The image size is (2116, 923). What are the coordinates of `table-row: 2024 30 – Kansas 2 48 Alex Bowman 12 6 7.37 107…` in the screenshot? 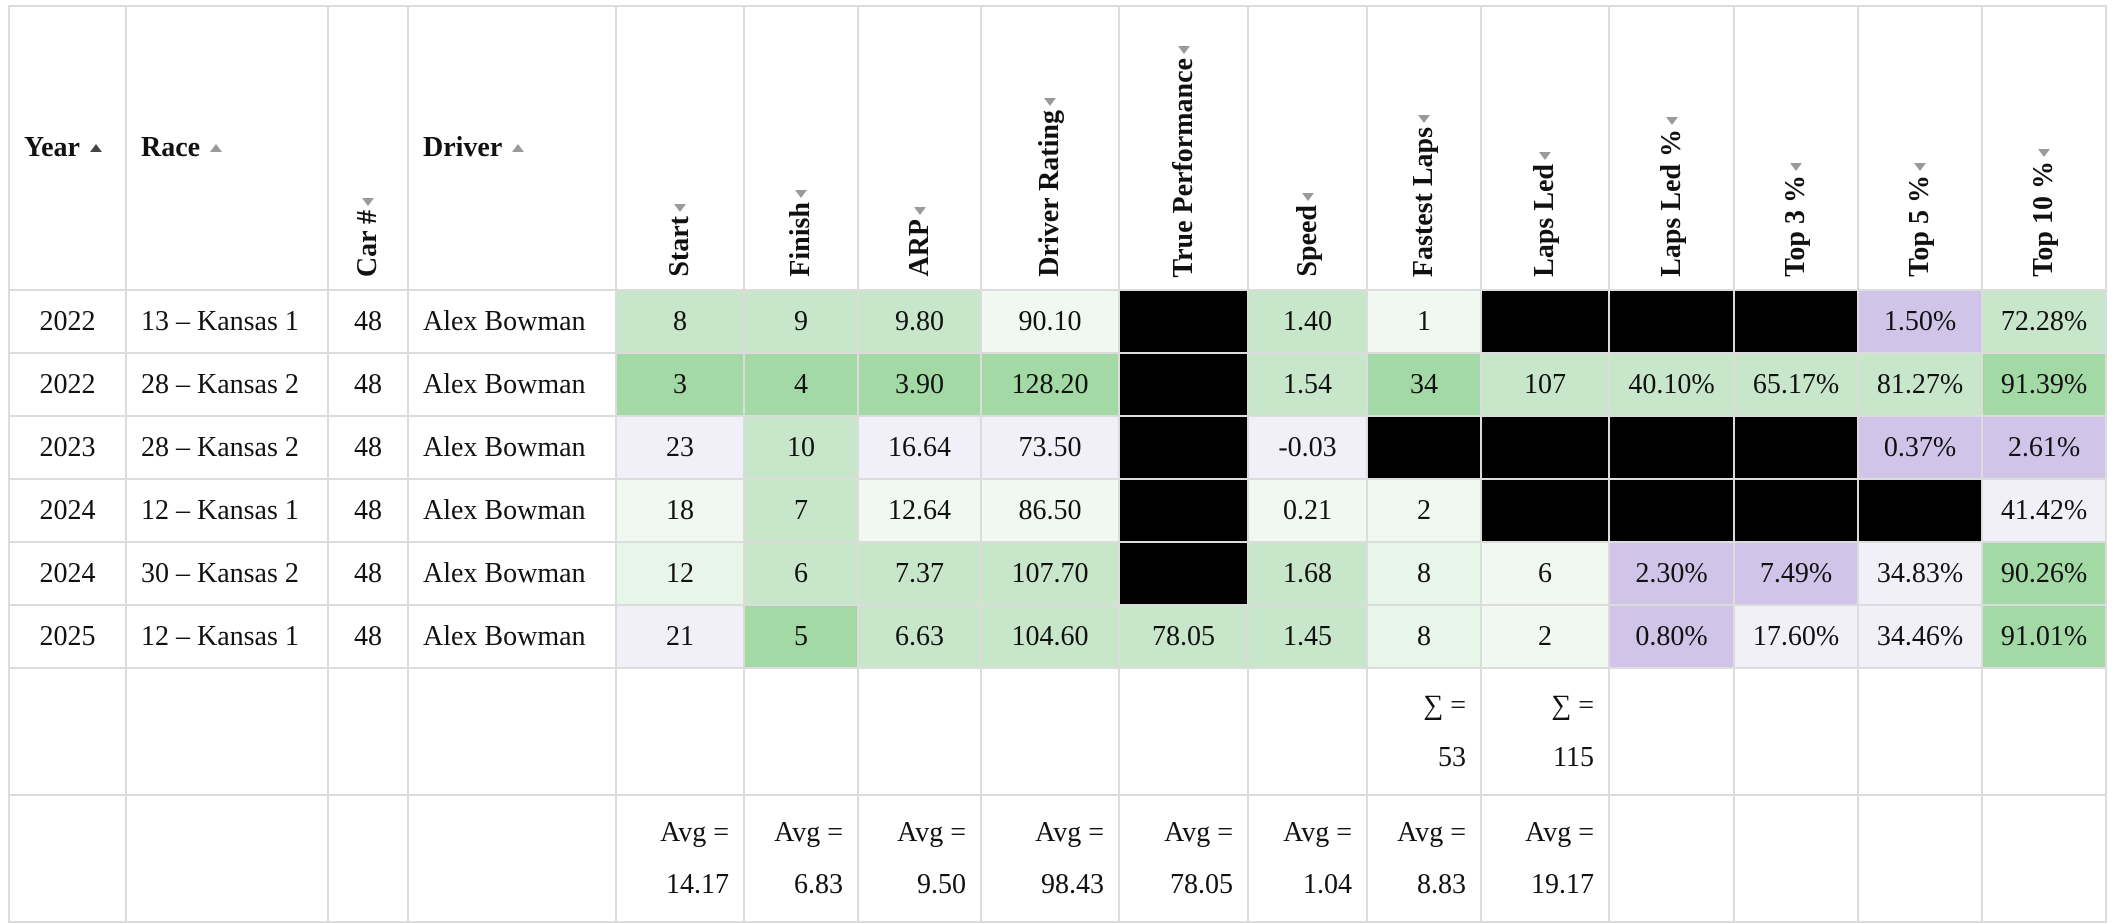 It's located at (1057, 573).